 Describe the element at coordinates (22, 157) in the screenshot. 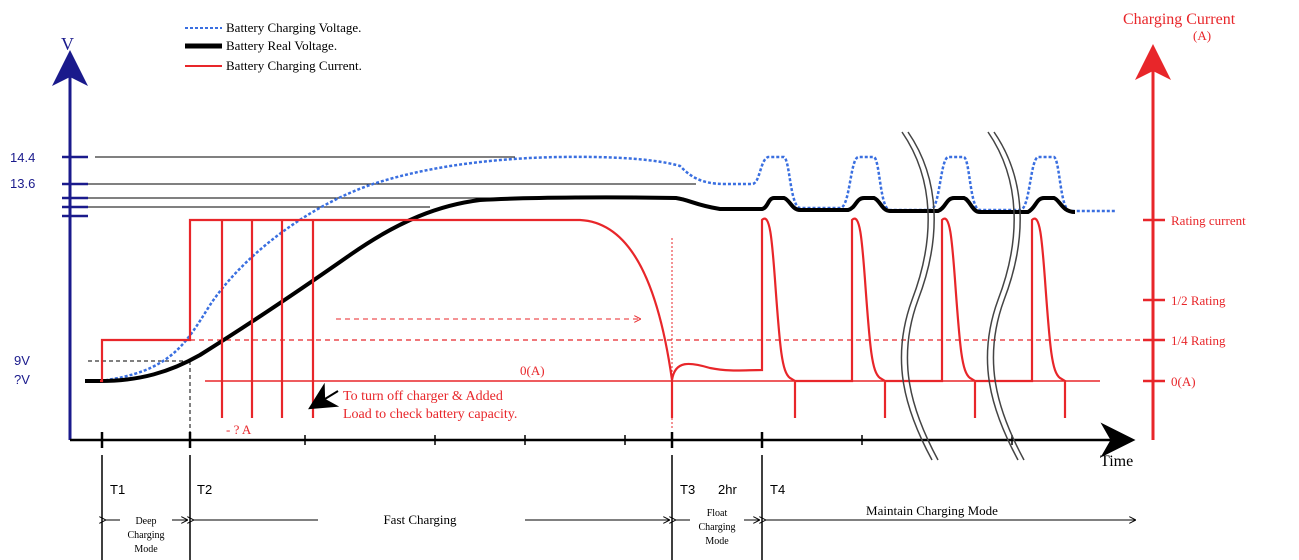

I see `tick-label-14-4: 14.4` at that location.